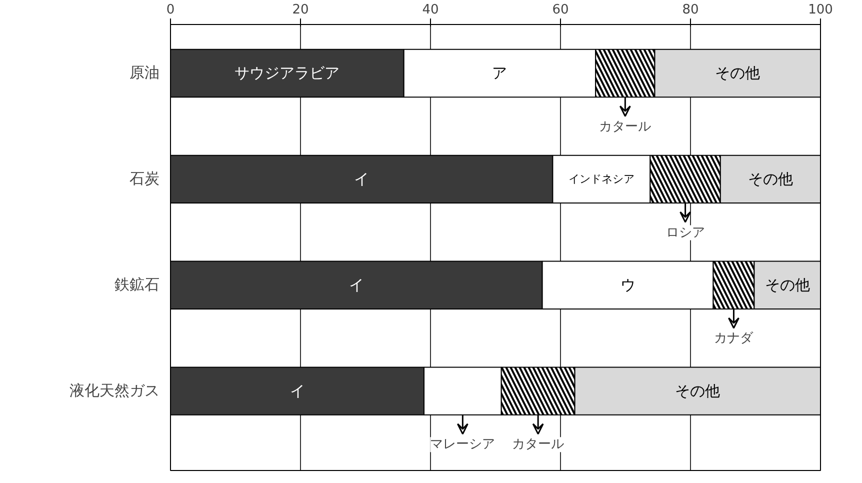  Describe the element at coordinates (500, 73) in the screenshot. I see `data-label: ア` at that location.